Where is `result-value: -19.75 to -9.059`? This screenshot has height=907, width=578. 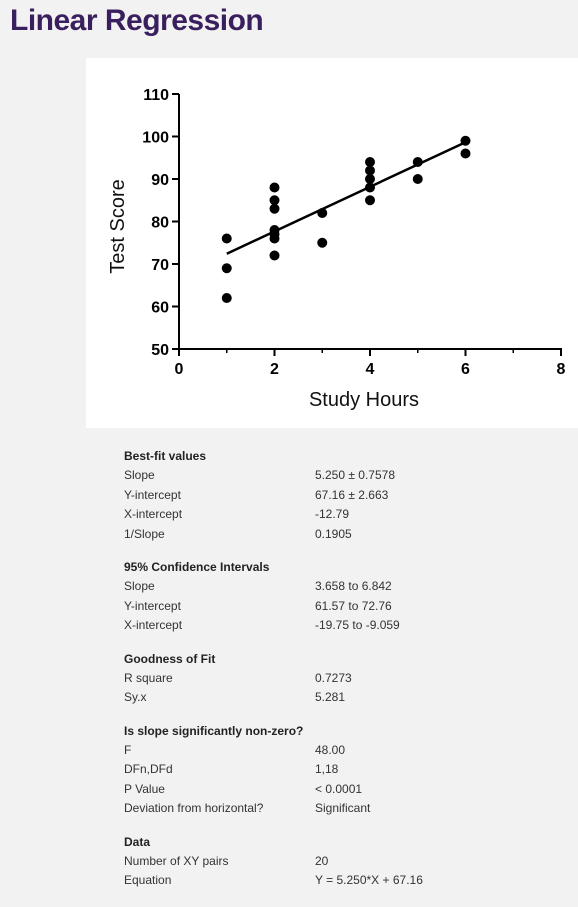
result-value: -19.75 to -9.059 is located at coordinates (357, 625).